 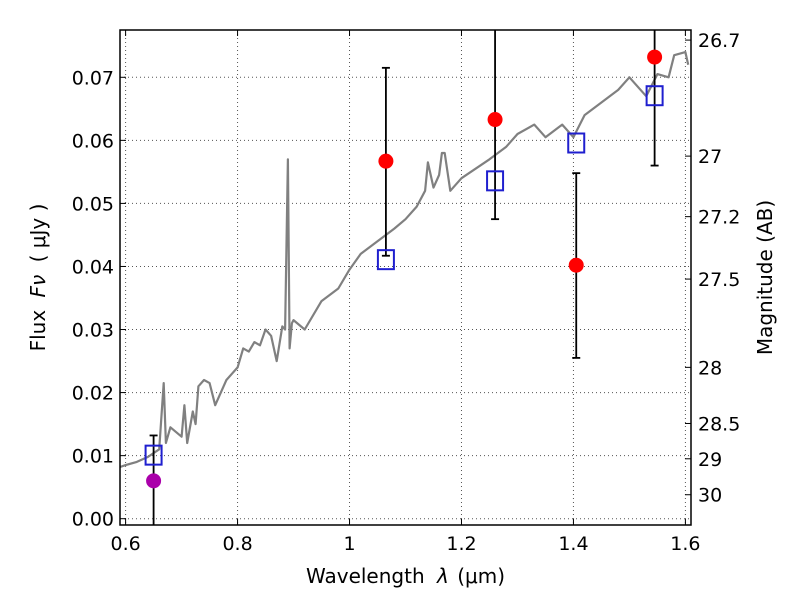 What do you see at coordinates (710, 368) in the screenshot?
I see `magnitude-tick-label: 28` at bounding box center [710, 368].